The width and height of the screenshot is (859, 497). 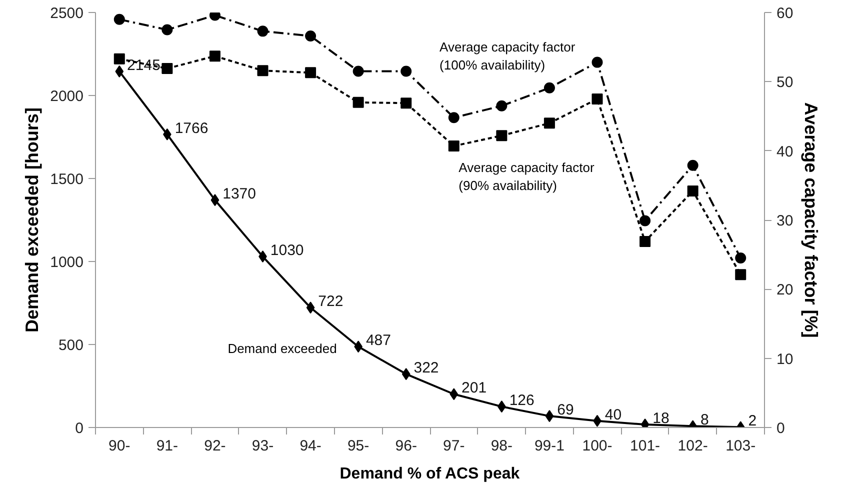 What do you see at coordinates (215, 446) in the screenshot?
I see `x-tick-label: 92-` at bounding box center [215, 446].